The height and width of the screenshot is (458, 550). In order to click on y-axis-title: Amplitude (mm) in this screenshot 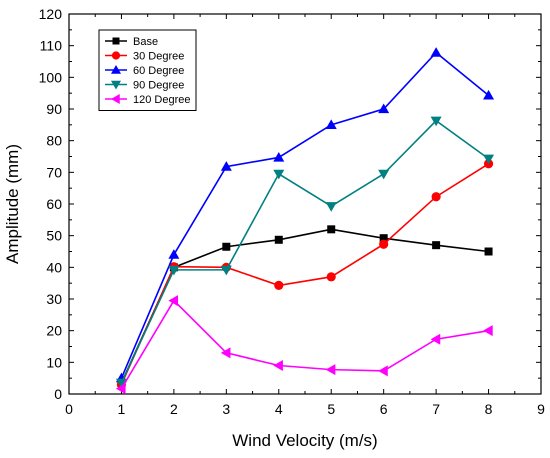, I will do `click(12, 204)`.